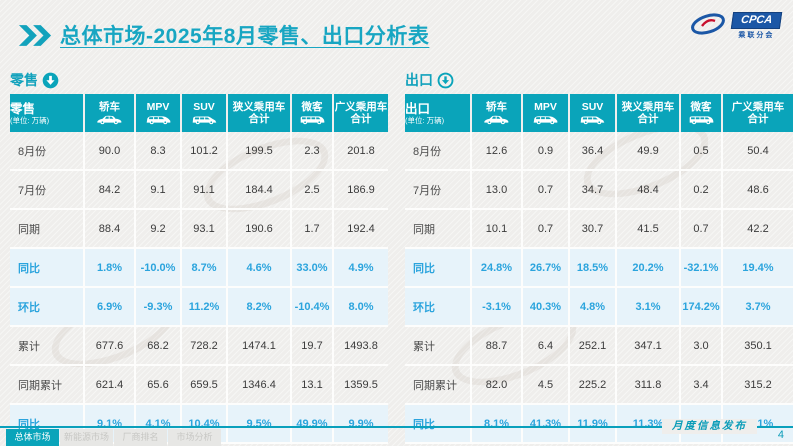  I want to click on table-row: 累计 677.6 68.2 728.2 1474.1 19.7 1493.8, so click(199, 346).